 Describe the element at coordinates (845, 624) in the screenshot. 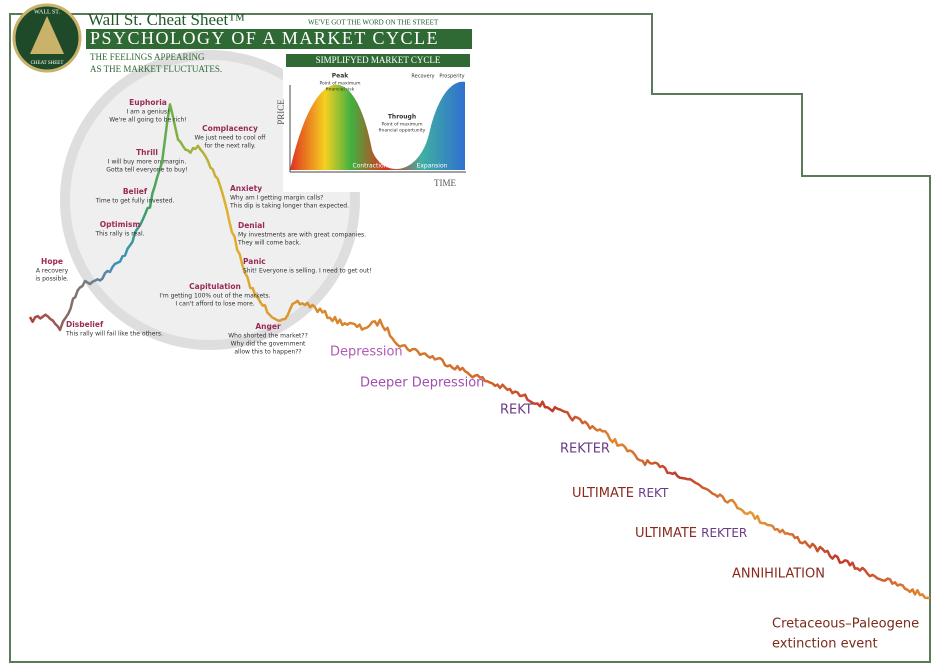

I see `meme-label: Cretaceous–Paleogene` at that location.